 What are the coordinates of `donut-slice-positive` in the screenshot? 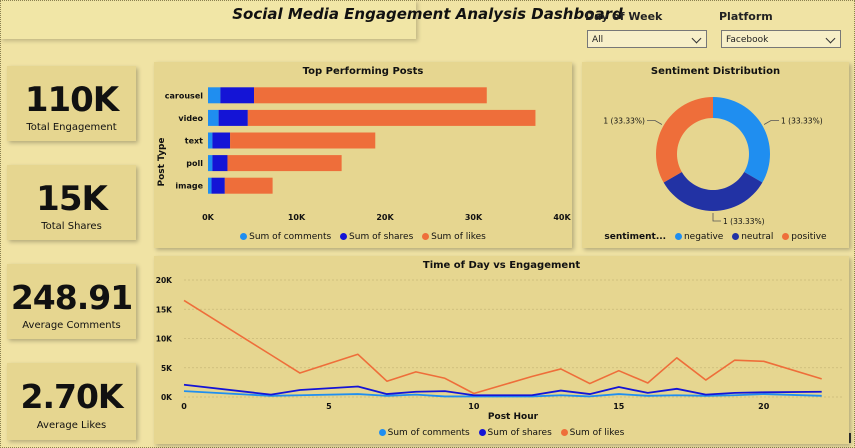 It's located at (684, 140).